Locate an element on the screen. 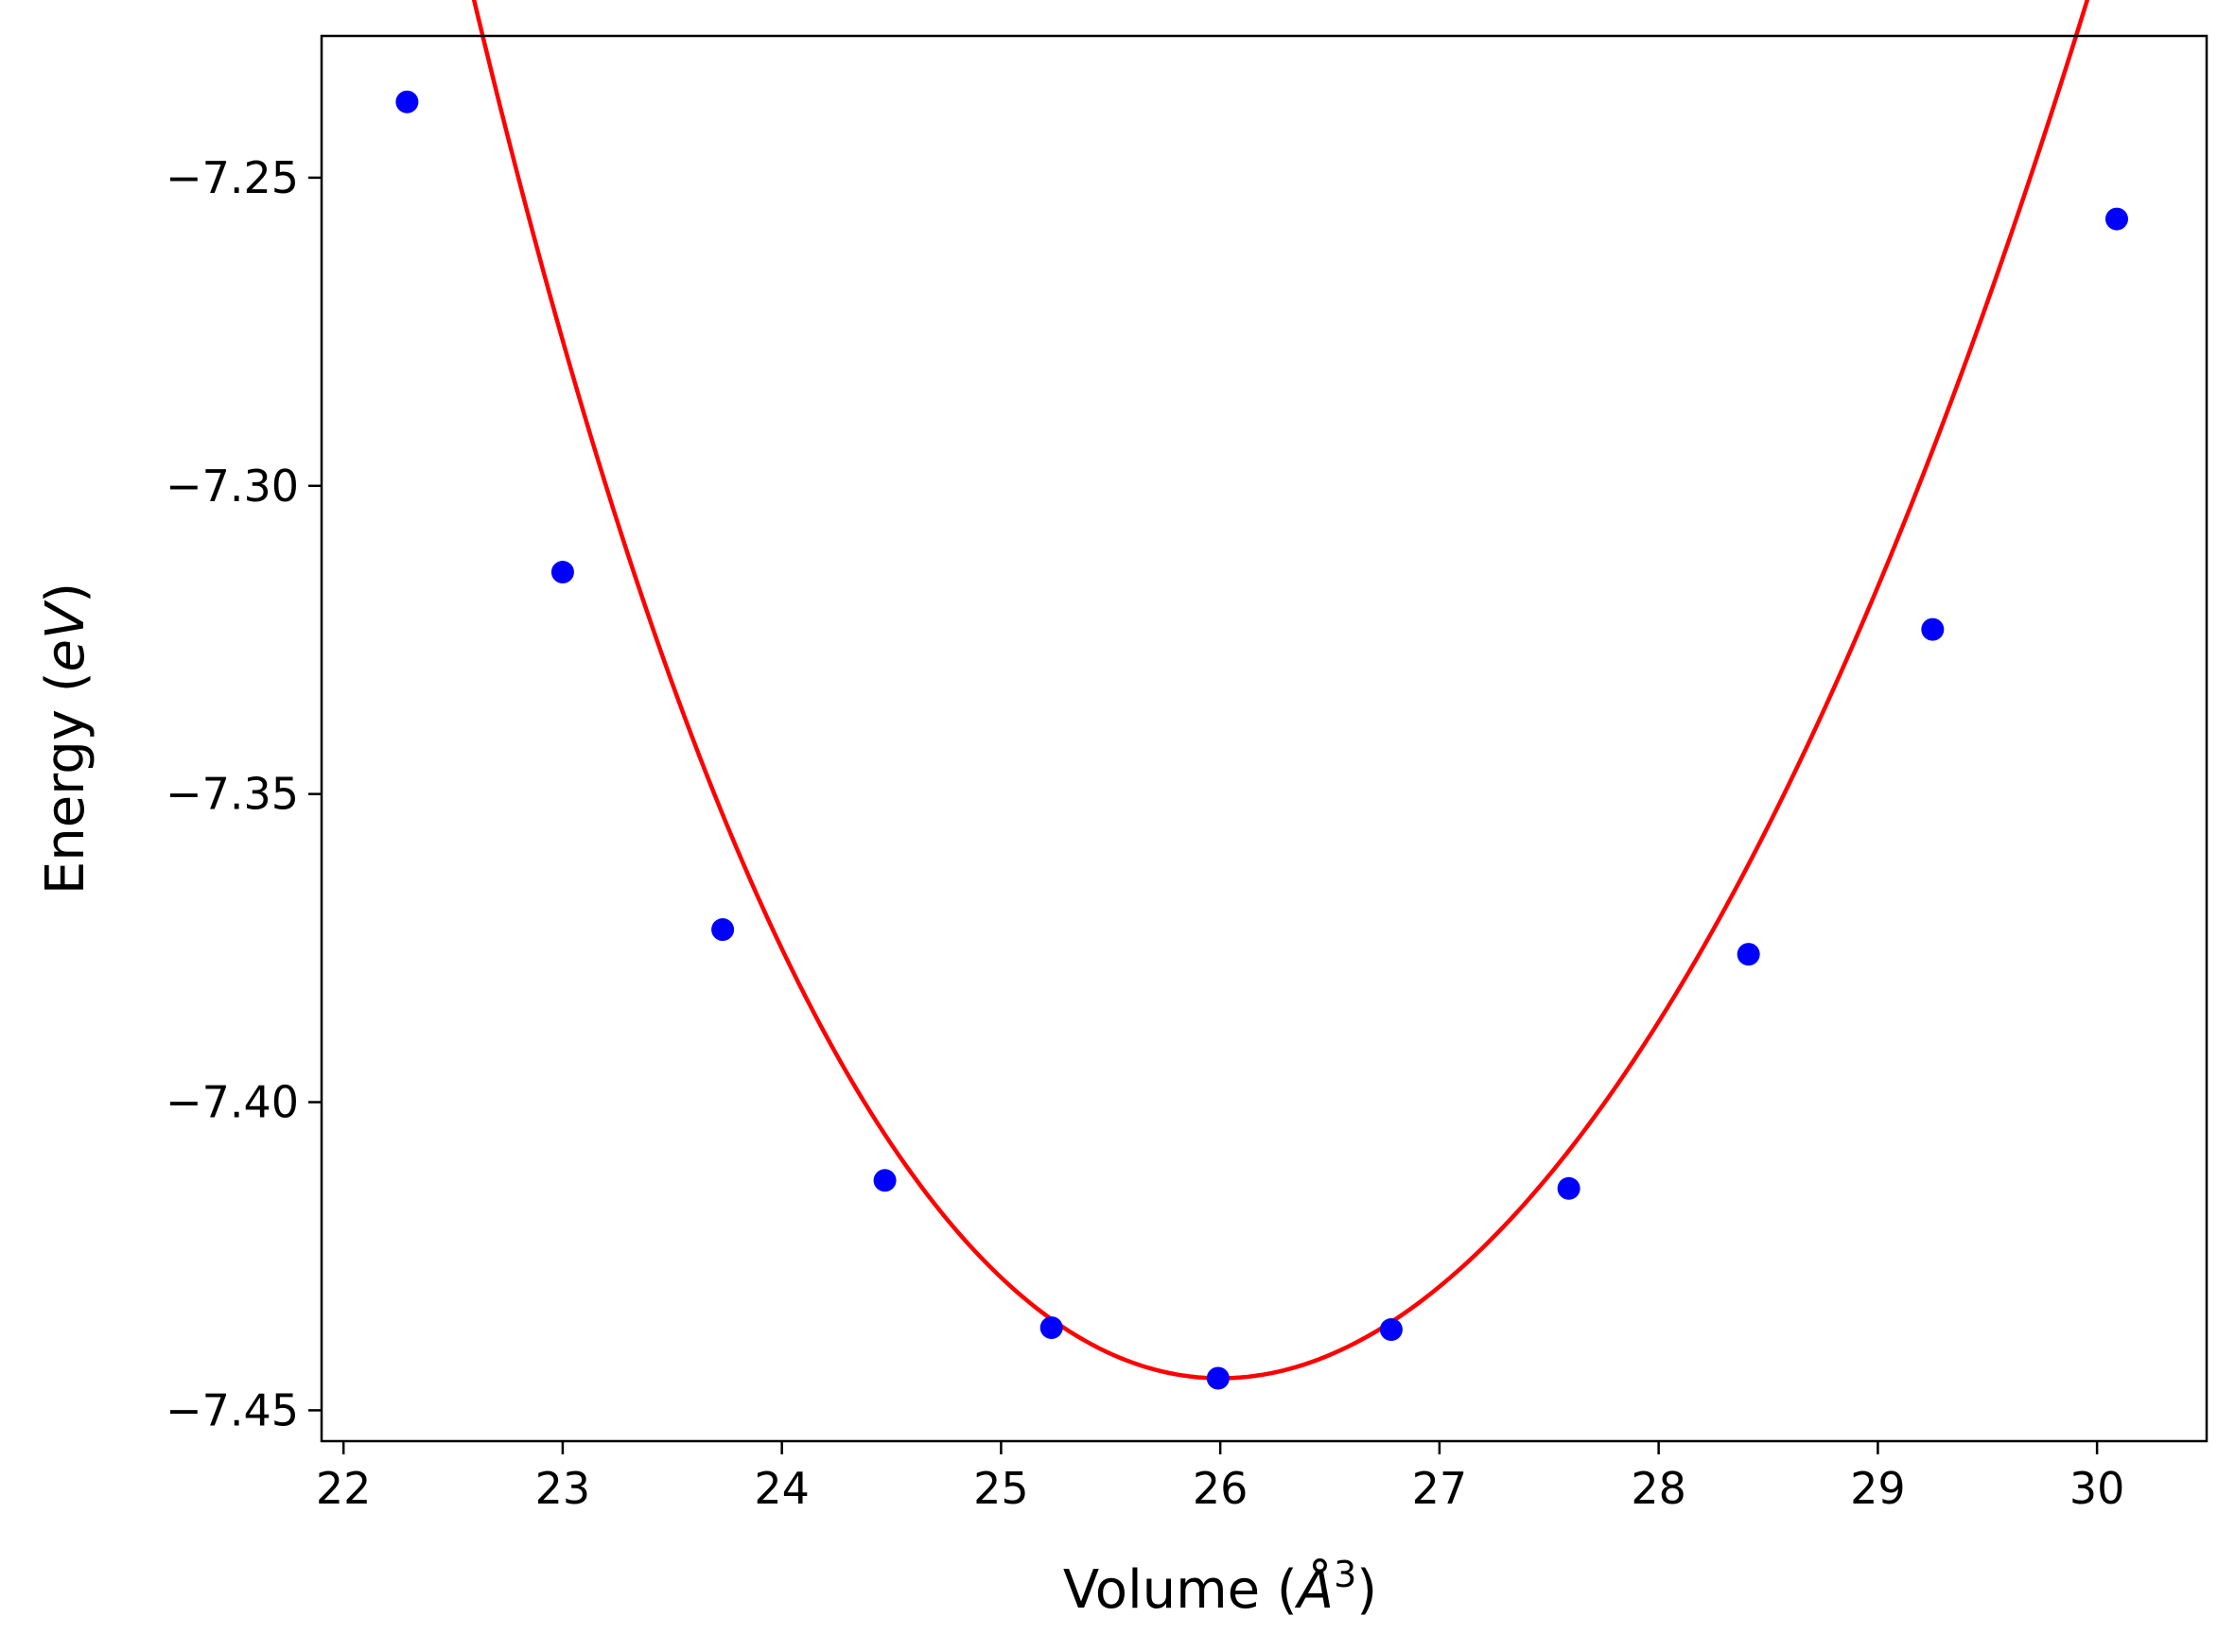 The width and height of the screenshot is (2235, 1652). x-axis-ticks: 22 23 24 25 26 27 28 29 30 is located at coordinates (1220, 1477).